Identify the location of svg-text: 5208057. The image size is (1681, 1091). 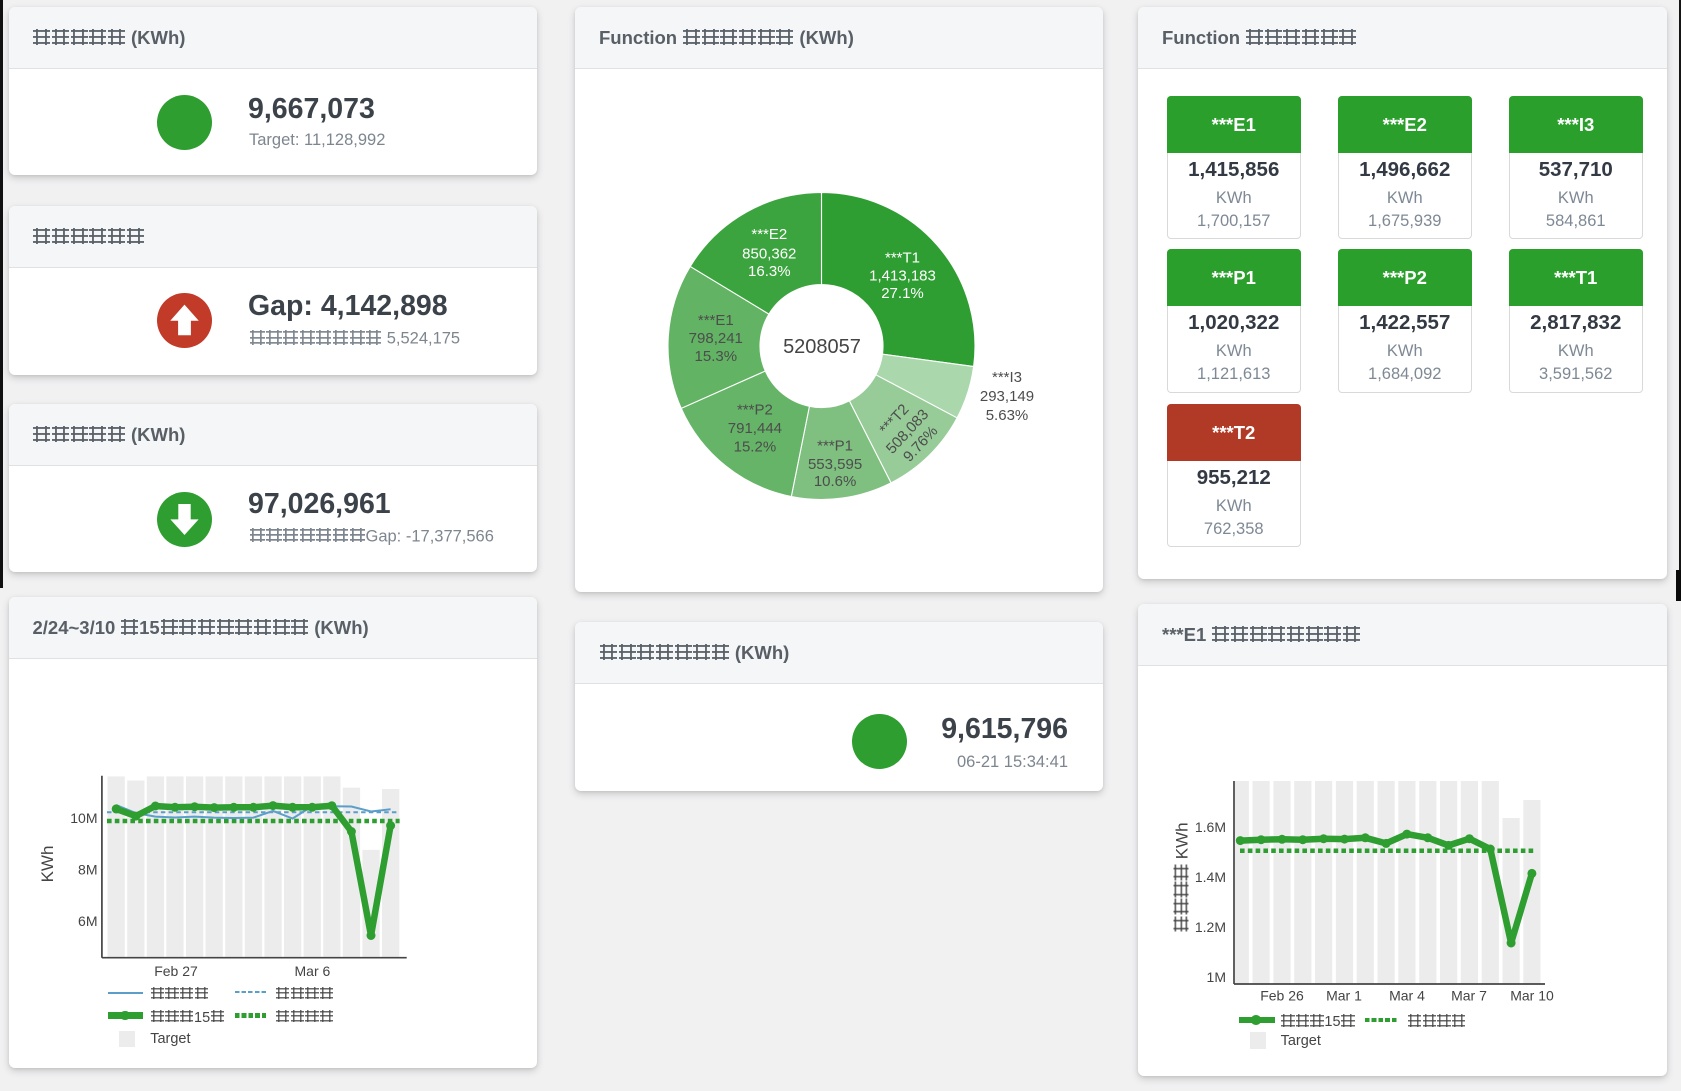
(822, 347).